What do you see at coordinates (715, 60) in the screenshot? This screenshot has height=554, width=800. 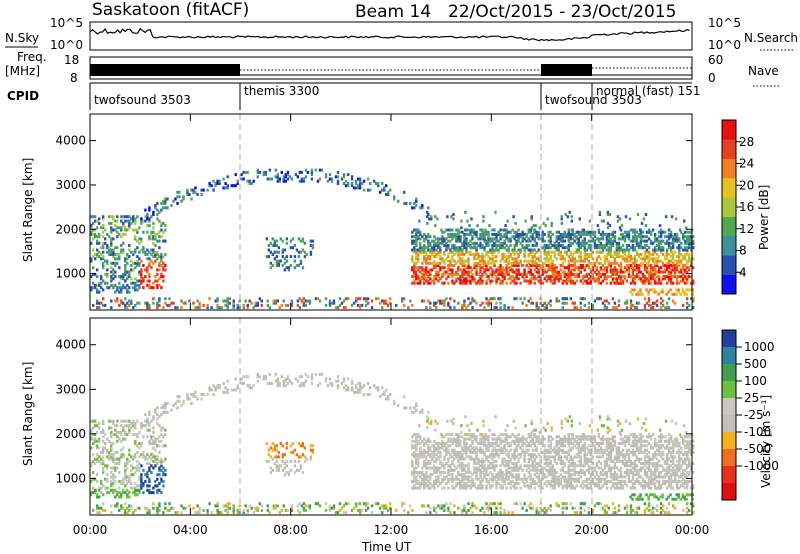 I see `freq-right-tick-top: 60` at bounding box center [715, 60].